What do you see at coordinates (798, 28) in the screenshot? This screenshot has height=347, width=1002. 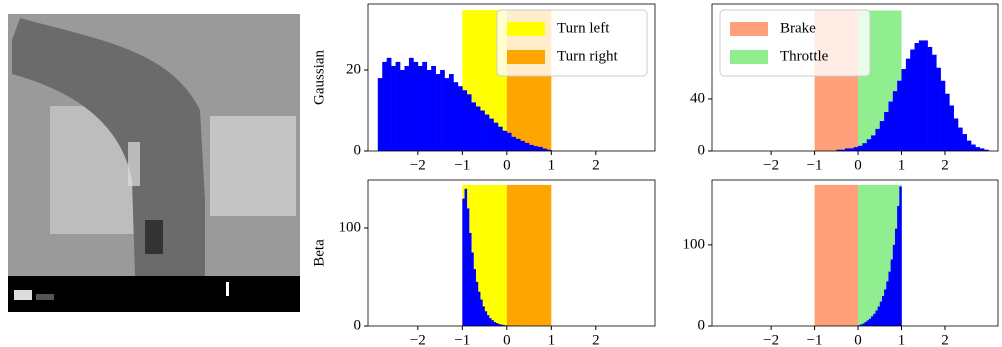 I see `legend-label: Brake` at bounding box center [798, 28].